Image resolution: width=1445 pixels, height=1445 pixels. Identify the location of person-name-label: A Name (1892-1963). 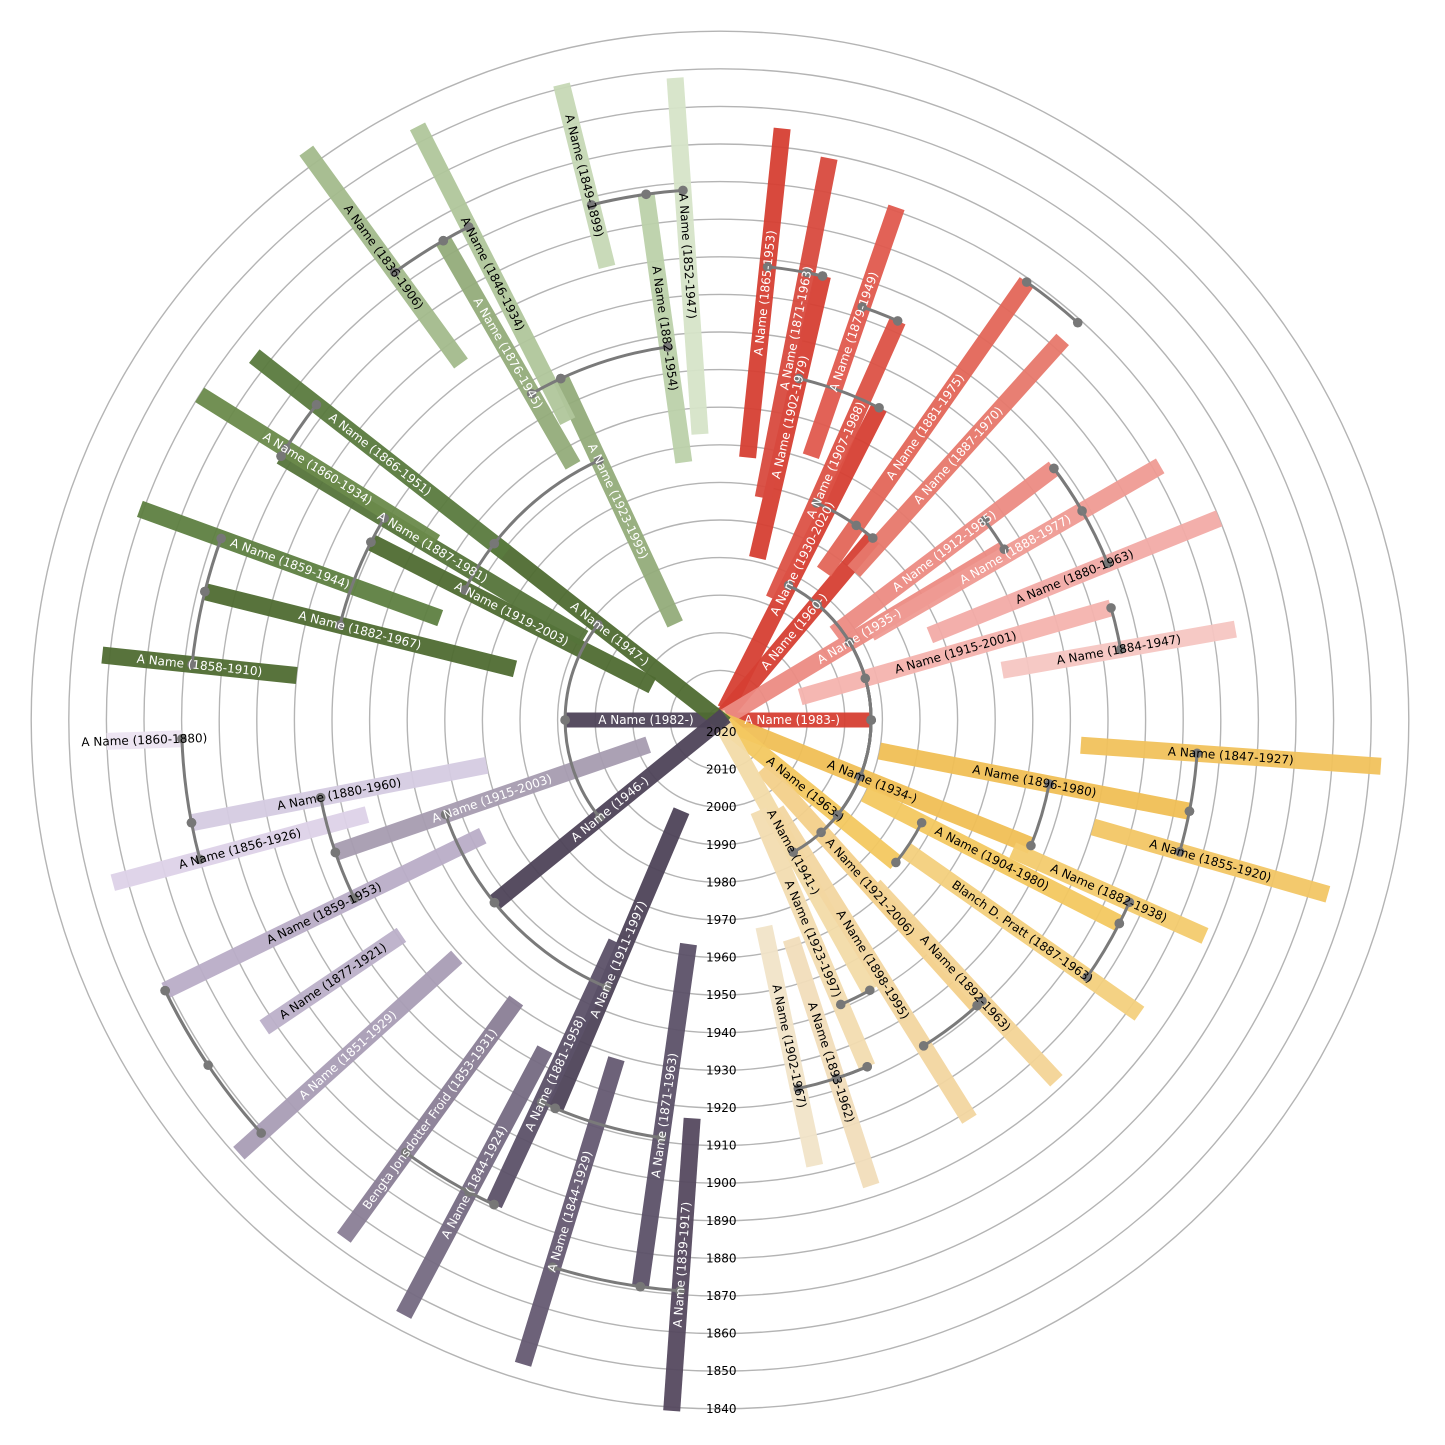
(965, 983).